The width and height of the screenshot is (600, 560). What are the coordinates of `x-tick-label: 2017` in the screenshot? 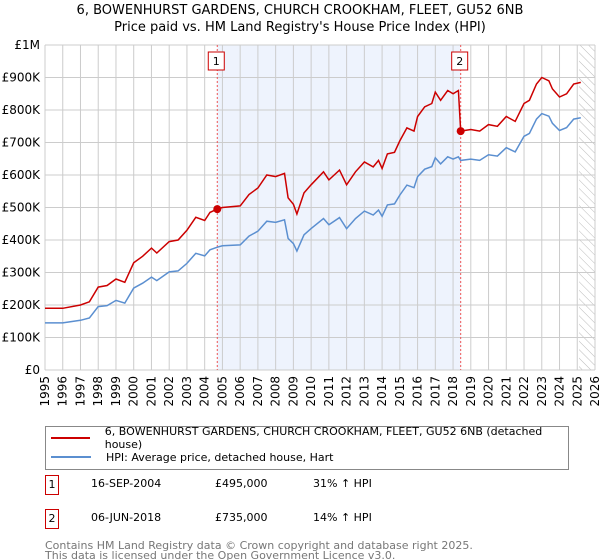 It's located at (435, 391).